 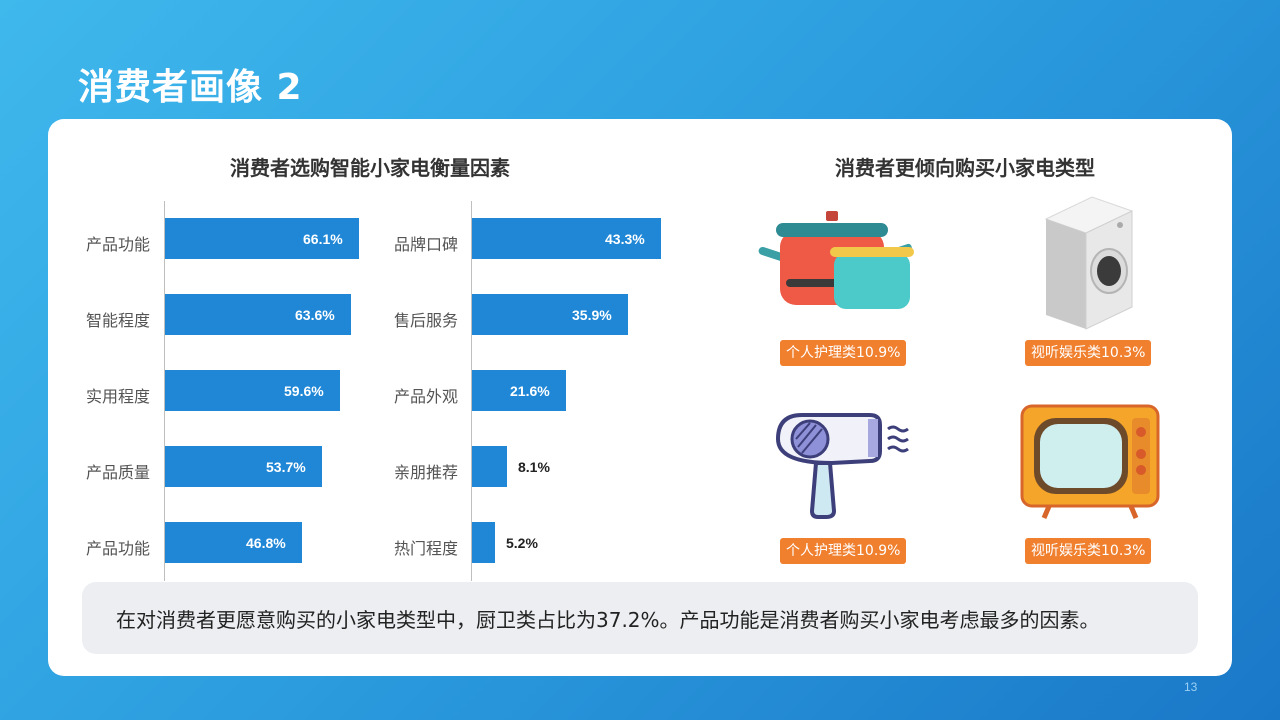 What do you see at coordinates (315, 315) in the screenshot?
I see `bar-value-label: 63.6%` at bounding box center [315, 315].